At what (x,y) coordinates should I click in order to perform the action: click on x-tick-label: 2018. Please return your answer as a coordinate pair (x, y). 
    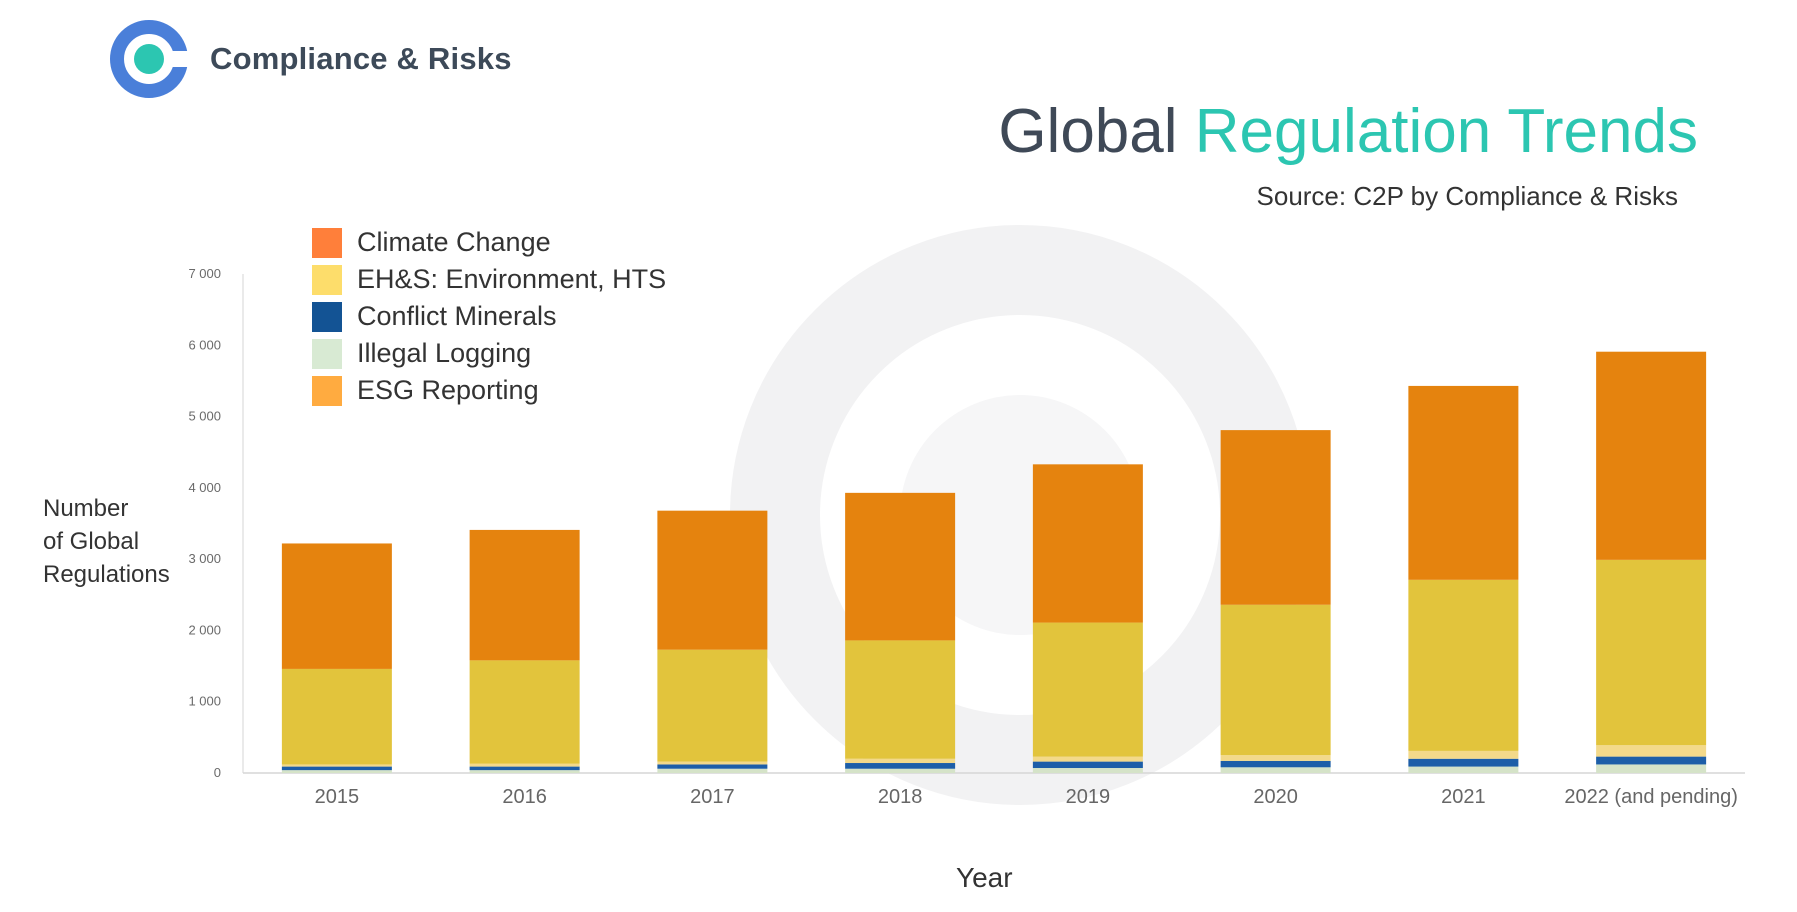
    Looking at the image, I should click on (900, 797).